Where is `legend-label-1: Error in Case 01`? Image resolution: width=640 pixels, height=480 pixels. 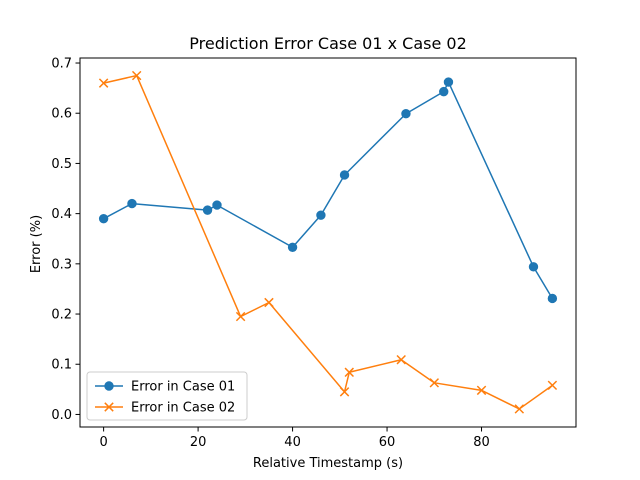
legend-label-1: Error in Case 01 is located at coordinates (183, 387).